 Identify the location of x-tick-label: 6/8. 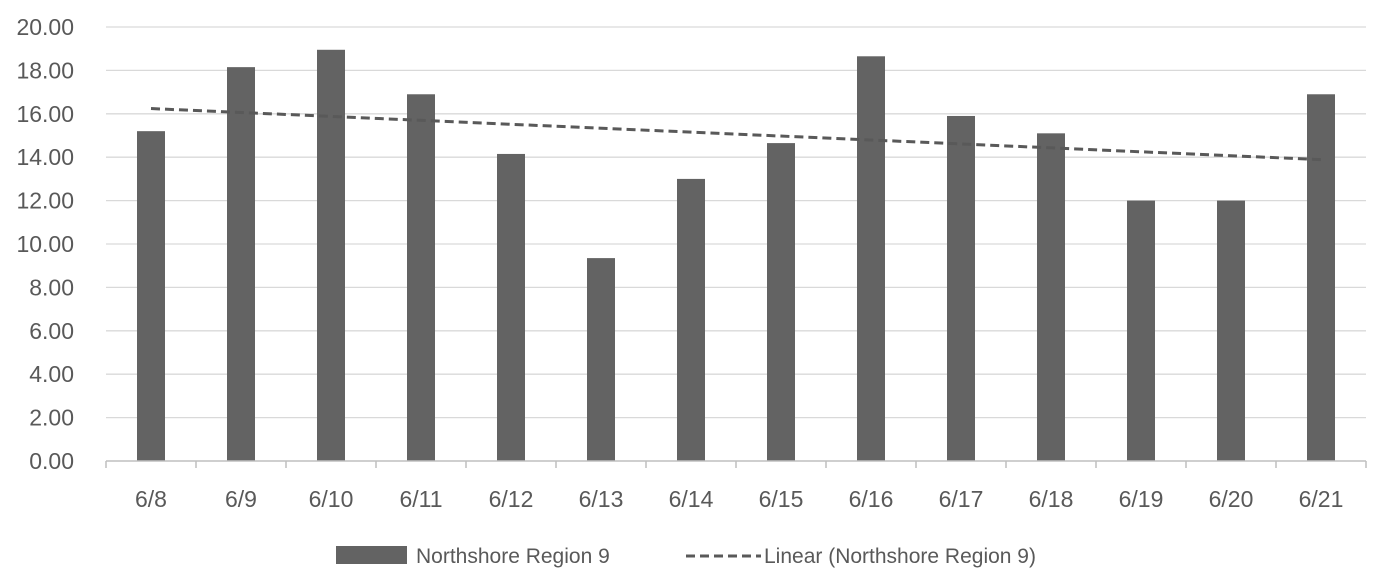
(151, 499).